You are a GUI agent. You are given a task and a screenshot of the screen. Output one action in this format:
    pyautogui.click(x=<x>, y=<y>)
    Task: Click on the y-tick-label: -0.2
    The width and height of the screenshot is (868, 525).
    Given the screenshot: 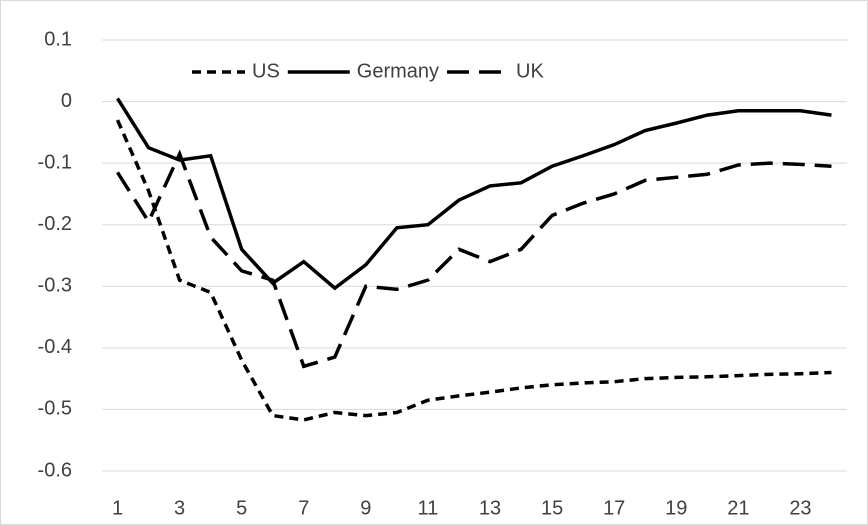 What is the action you would take?
    pyautogui.click(x=55, y=224)
    